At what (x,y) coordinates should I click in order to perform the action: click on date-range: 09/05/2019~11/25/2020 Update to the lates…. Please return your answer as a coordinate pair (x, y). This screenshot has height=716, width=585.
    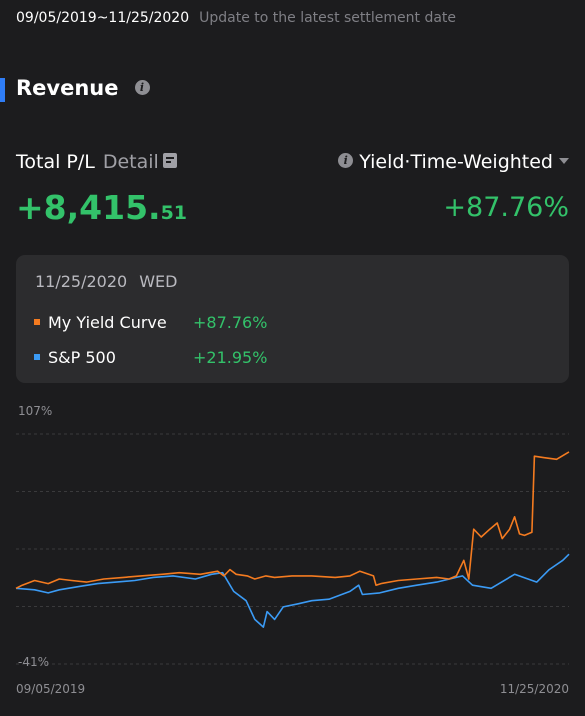
    Looking at the image, I should click on (236, 18).